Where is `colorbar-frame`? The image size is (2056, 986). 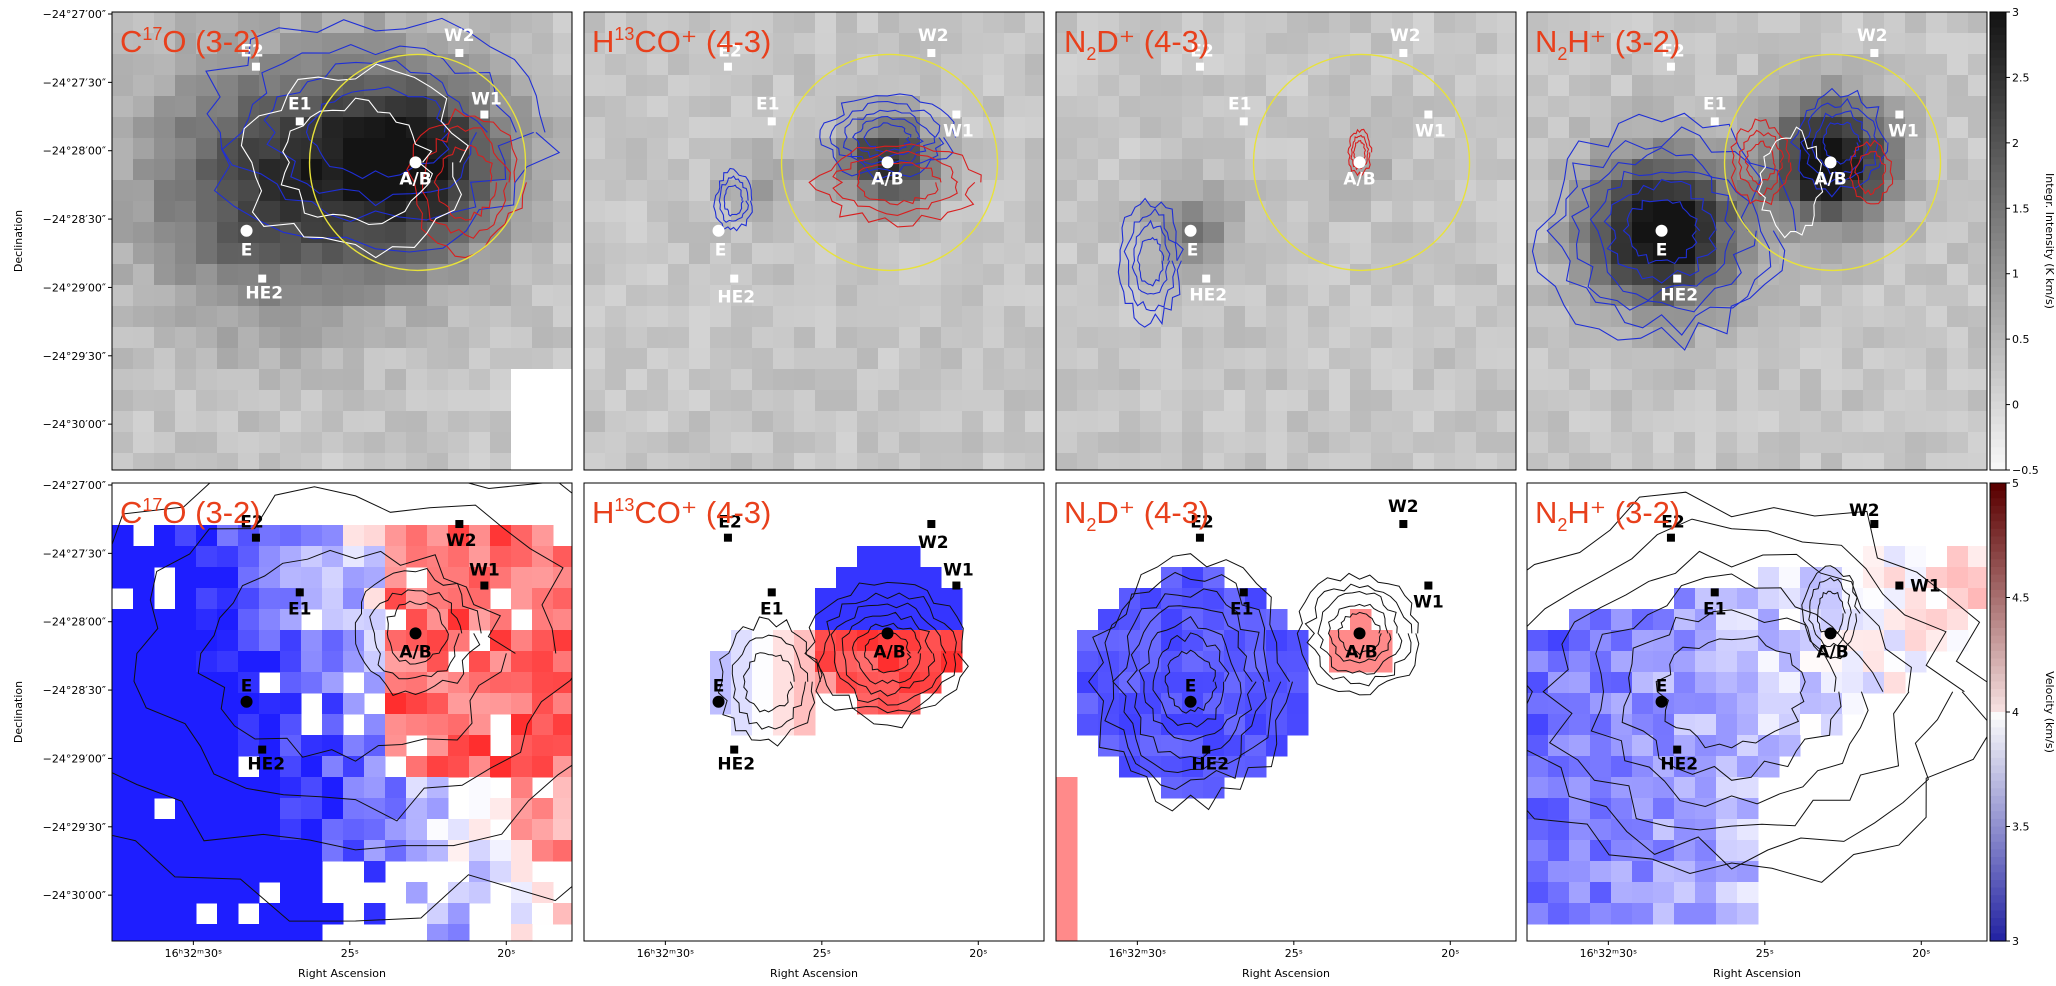 colorbar-frame is located at coordinates (1998, 241).